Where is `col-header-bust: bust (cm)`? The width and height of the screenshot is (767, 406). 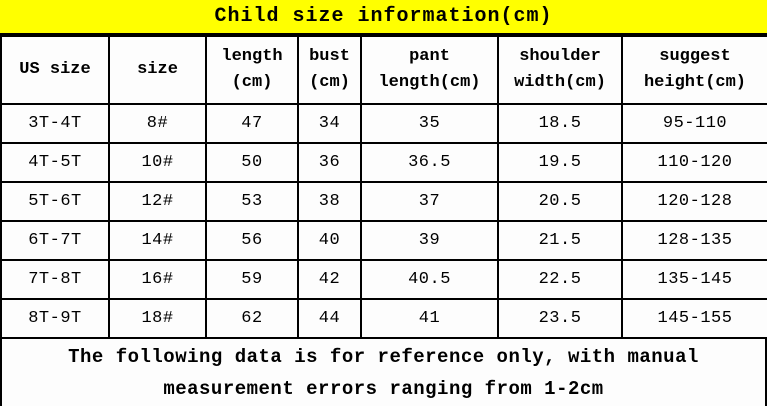 col-header-bust: bust (cm) is located at coordinates (329, 70).